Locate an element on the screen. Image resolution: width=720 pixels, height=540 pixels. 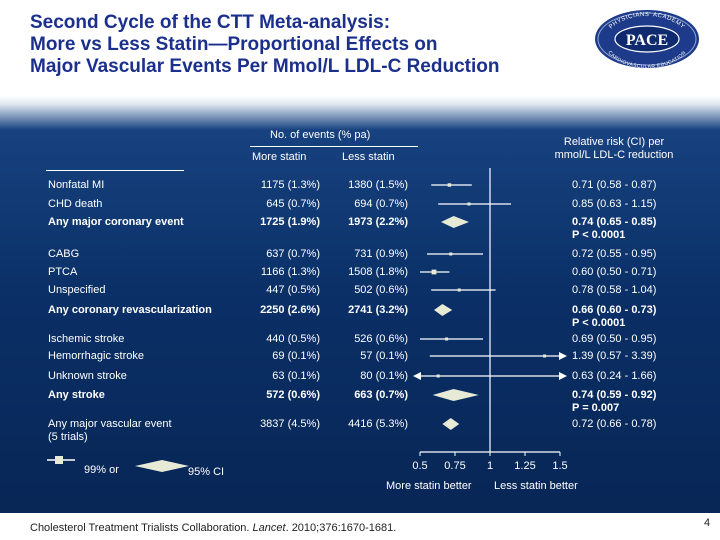
row-relative-risk: 0.60 (0.50 - 0.71) is located at coordinates (614, 272).